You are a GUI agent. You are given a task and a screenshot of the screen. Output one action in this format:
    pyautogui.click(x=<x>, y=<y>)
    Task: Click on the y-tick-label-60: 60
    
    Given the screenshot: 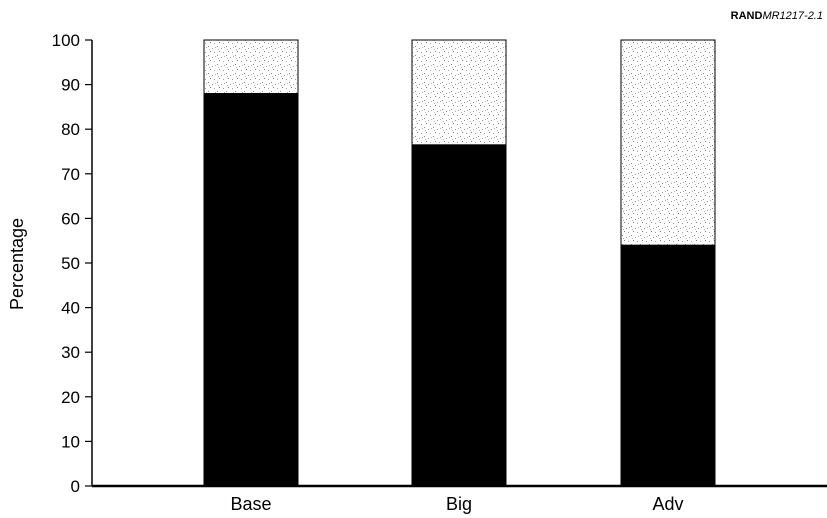 What is the action you would take?
    pyautogui.click(x=70, y=218)
    